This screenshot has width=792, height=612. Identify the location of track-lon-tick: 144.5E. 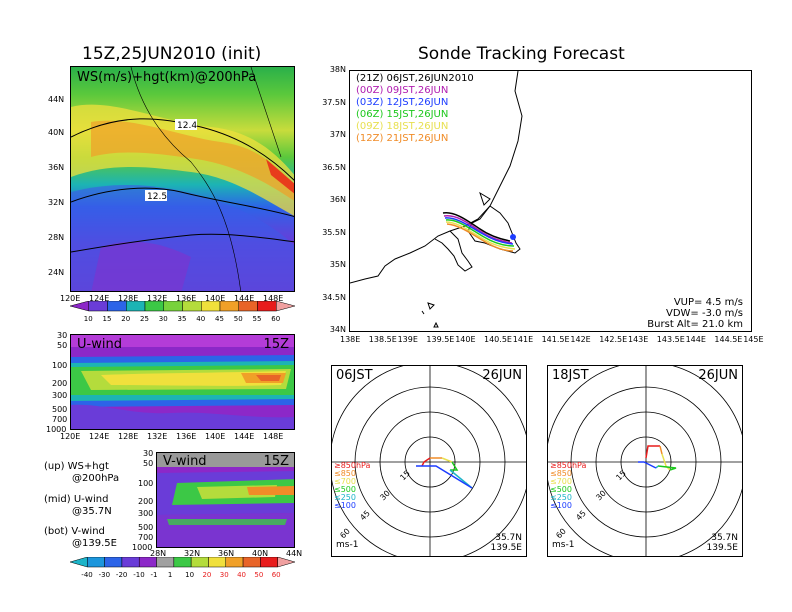
(728, 339).